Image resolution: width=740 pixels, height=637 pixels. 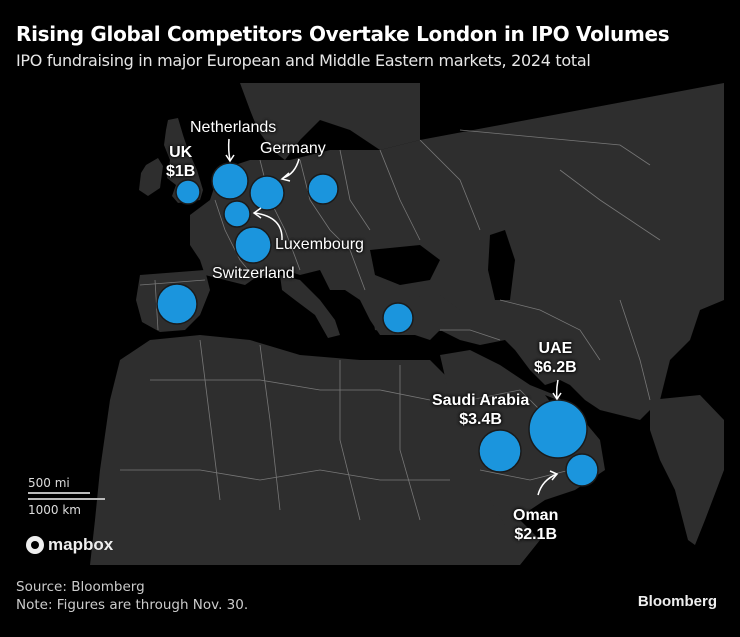 What do you see at coordinates (66, 499) in the screenshot?
I see `scale-km-bar` at bounding box center [66, 499].